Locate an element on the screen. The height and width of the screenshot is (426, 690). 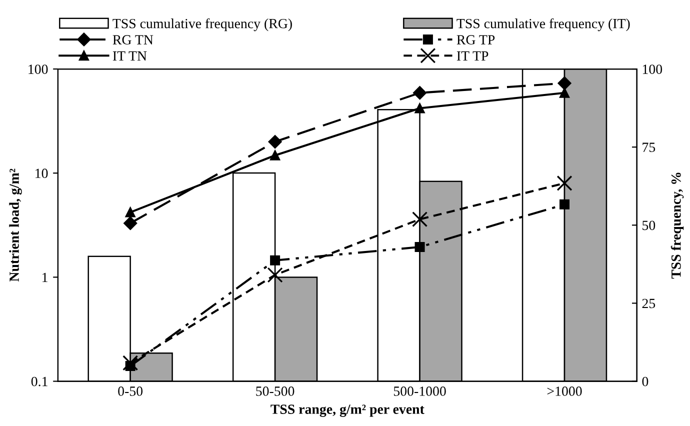
y-tick-label: 0.1 is located at coordinates (39, 381).